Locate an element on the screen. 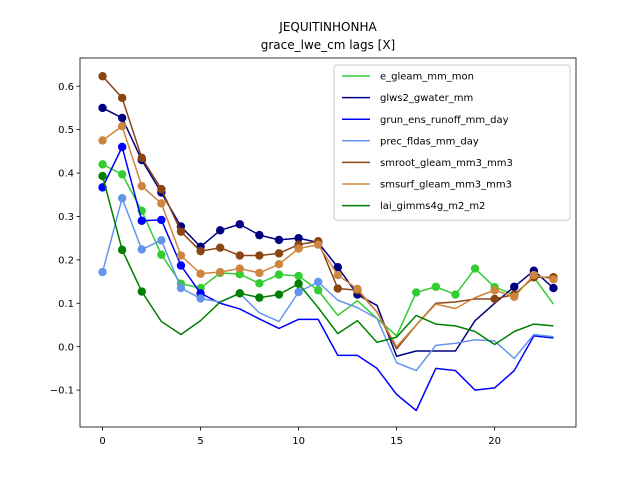 The height and width of the screenshot is (480, 640). x-tick-label: 15 is located at coordinates (396, 441).